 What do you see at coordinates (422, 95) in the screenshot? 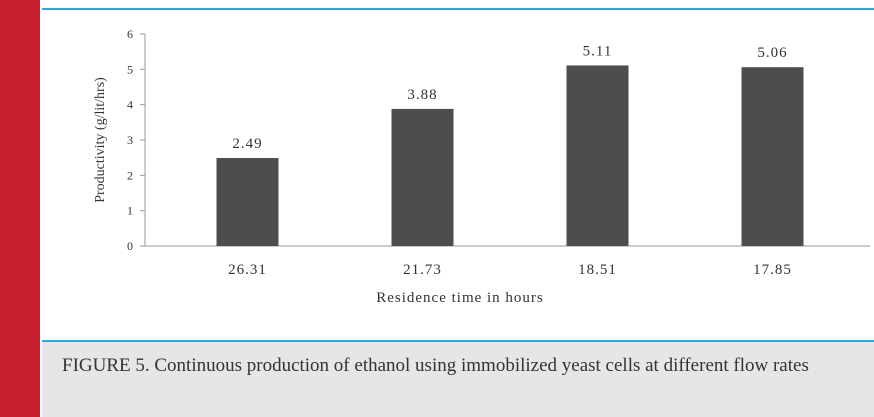
I see `value-label: 3.88` at bounding box center [422, 95].